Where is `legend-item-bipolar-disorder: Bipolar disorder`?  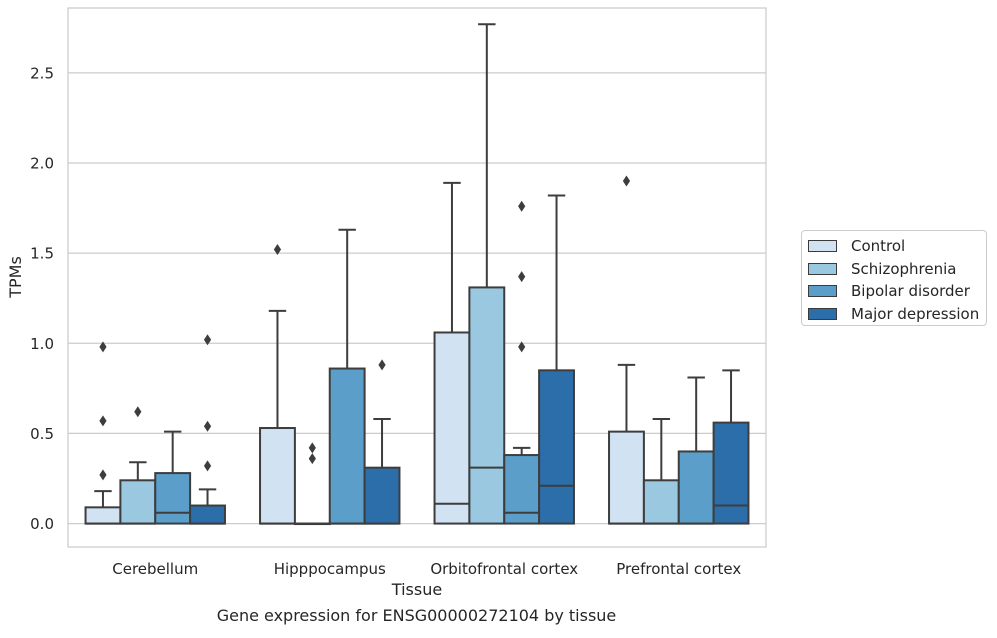 legend-item-bipolar-disorder: Bipolar disorder is located at coordinates (894, 291).